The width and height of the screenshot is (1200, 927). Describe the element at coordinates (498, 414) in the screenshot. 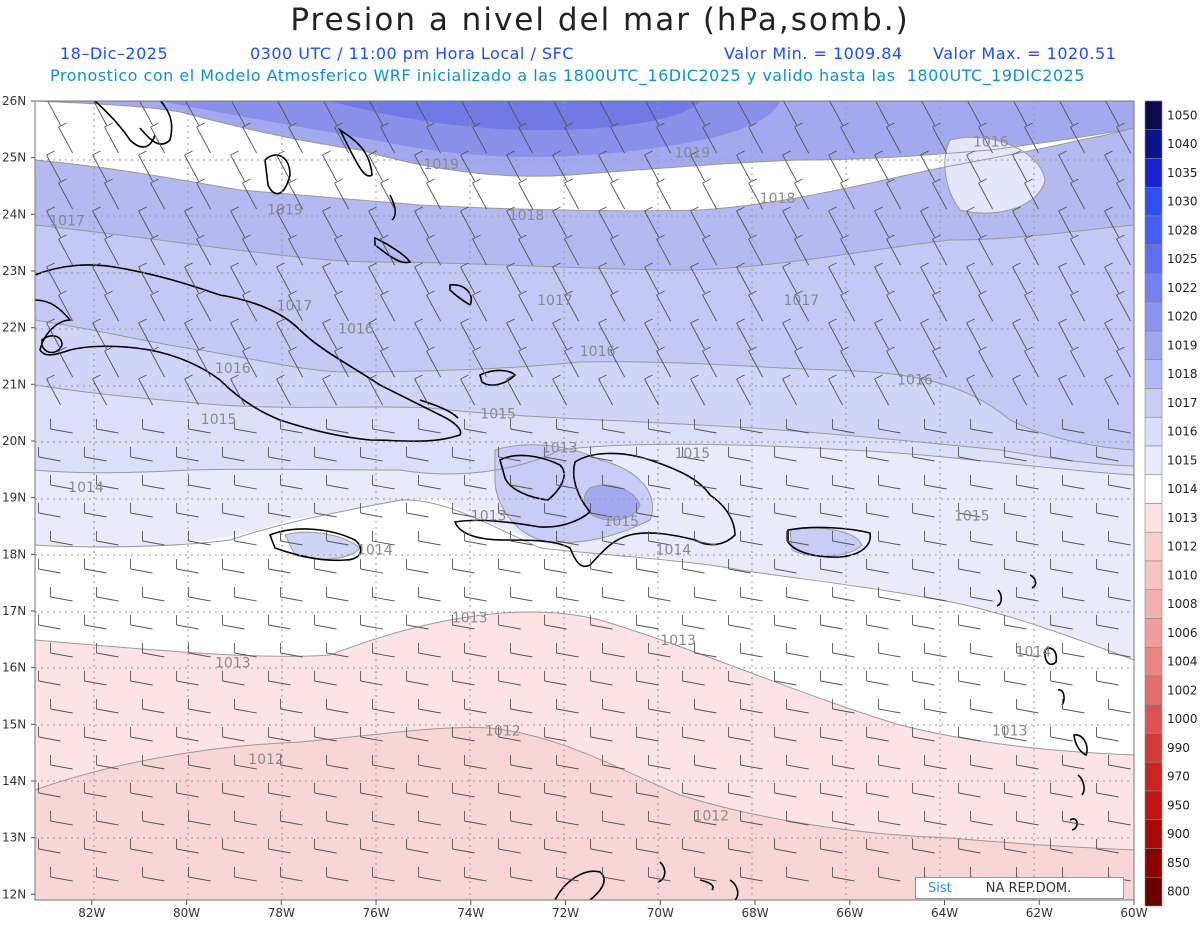

I see `contour-label: 1015` at that location.